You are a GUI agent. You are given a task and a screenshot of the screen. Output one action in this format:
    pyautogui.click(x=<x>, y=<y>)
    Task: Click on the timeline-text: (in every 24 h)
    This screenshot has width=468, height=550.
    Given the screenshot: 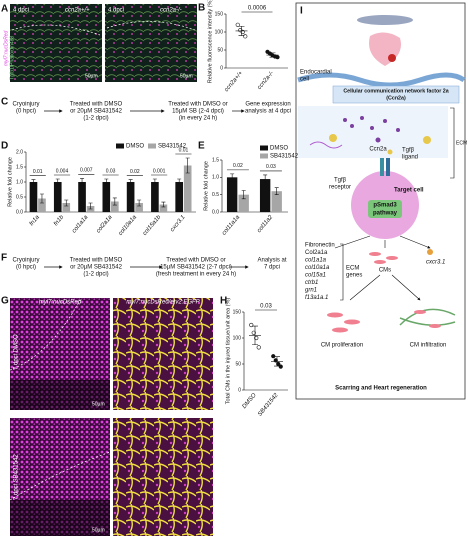 What is the action you would take?
    pyautogui.click(x=198, y=119)
    